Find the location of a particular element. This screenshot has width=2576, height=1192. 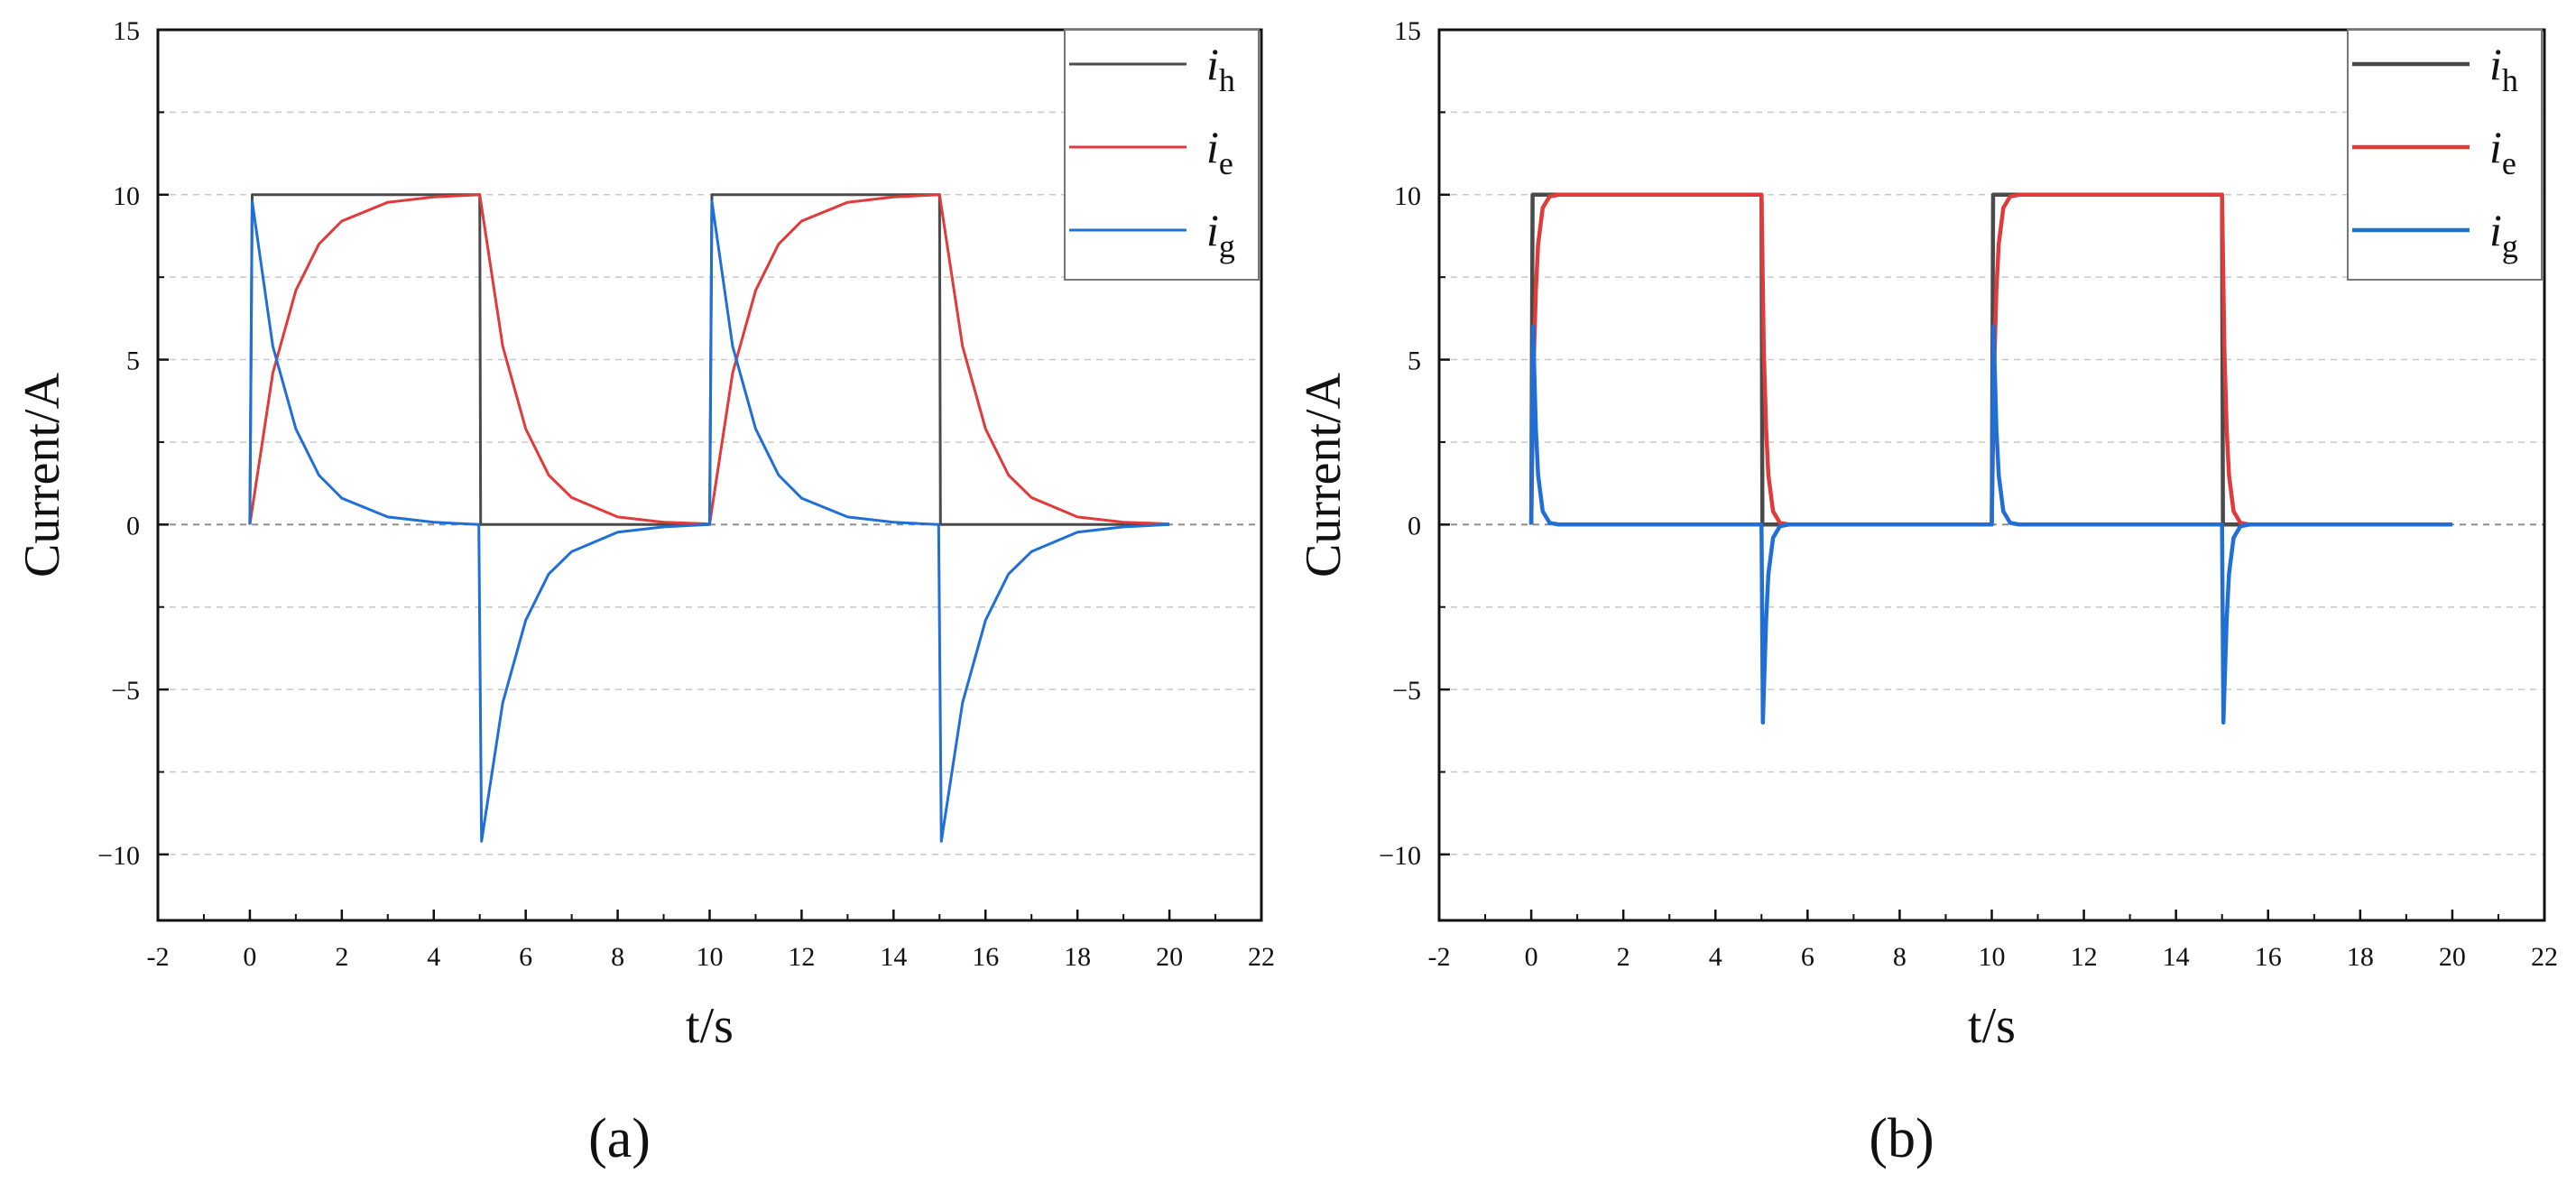

series-line-ig is located at coordinates (1990, 524).